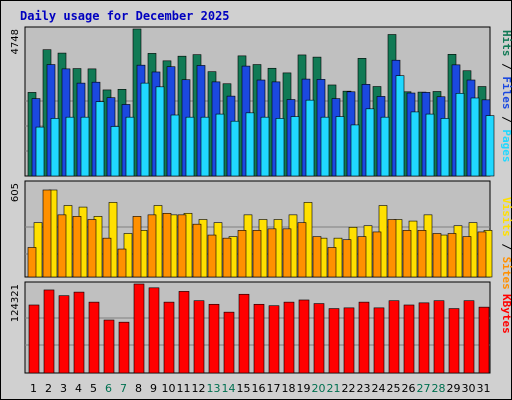 Image resolution: width=512 pixels, height=400 pixels. Describe the element at coordinates (424, 388) in the screenshot. I see `day-label-27: 27` at that location.